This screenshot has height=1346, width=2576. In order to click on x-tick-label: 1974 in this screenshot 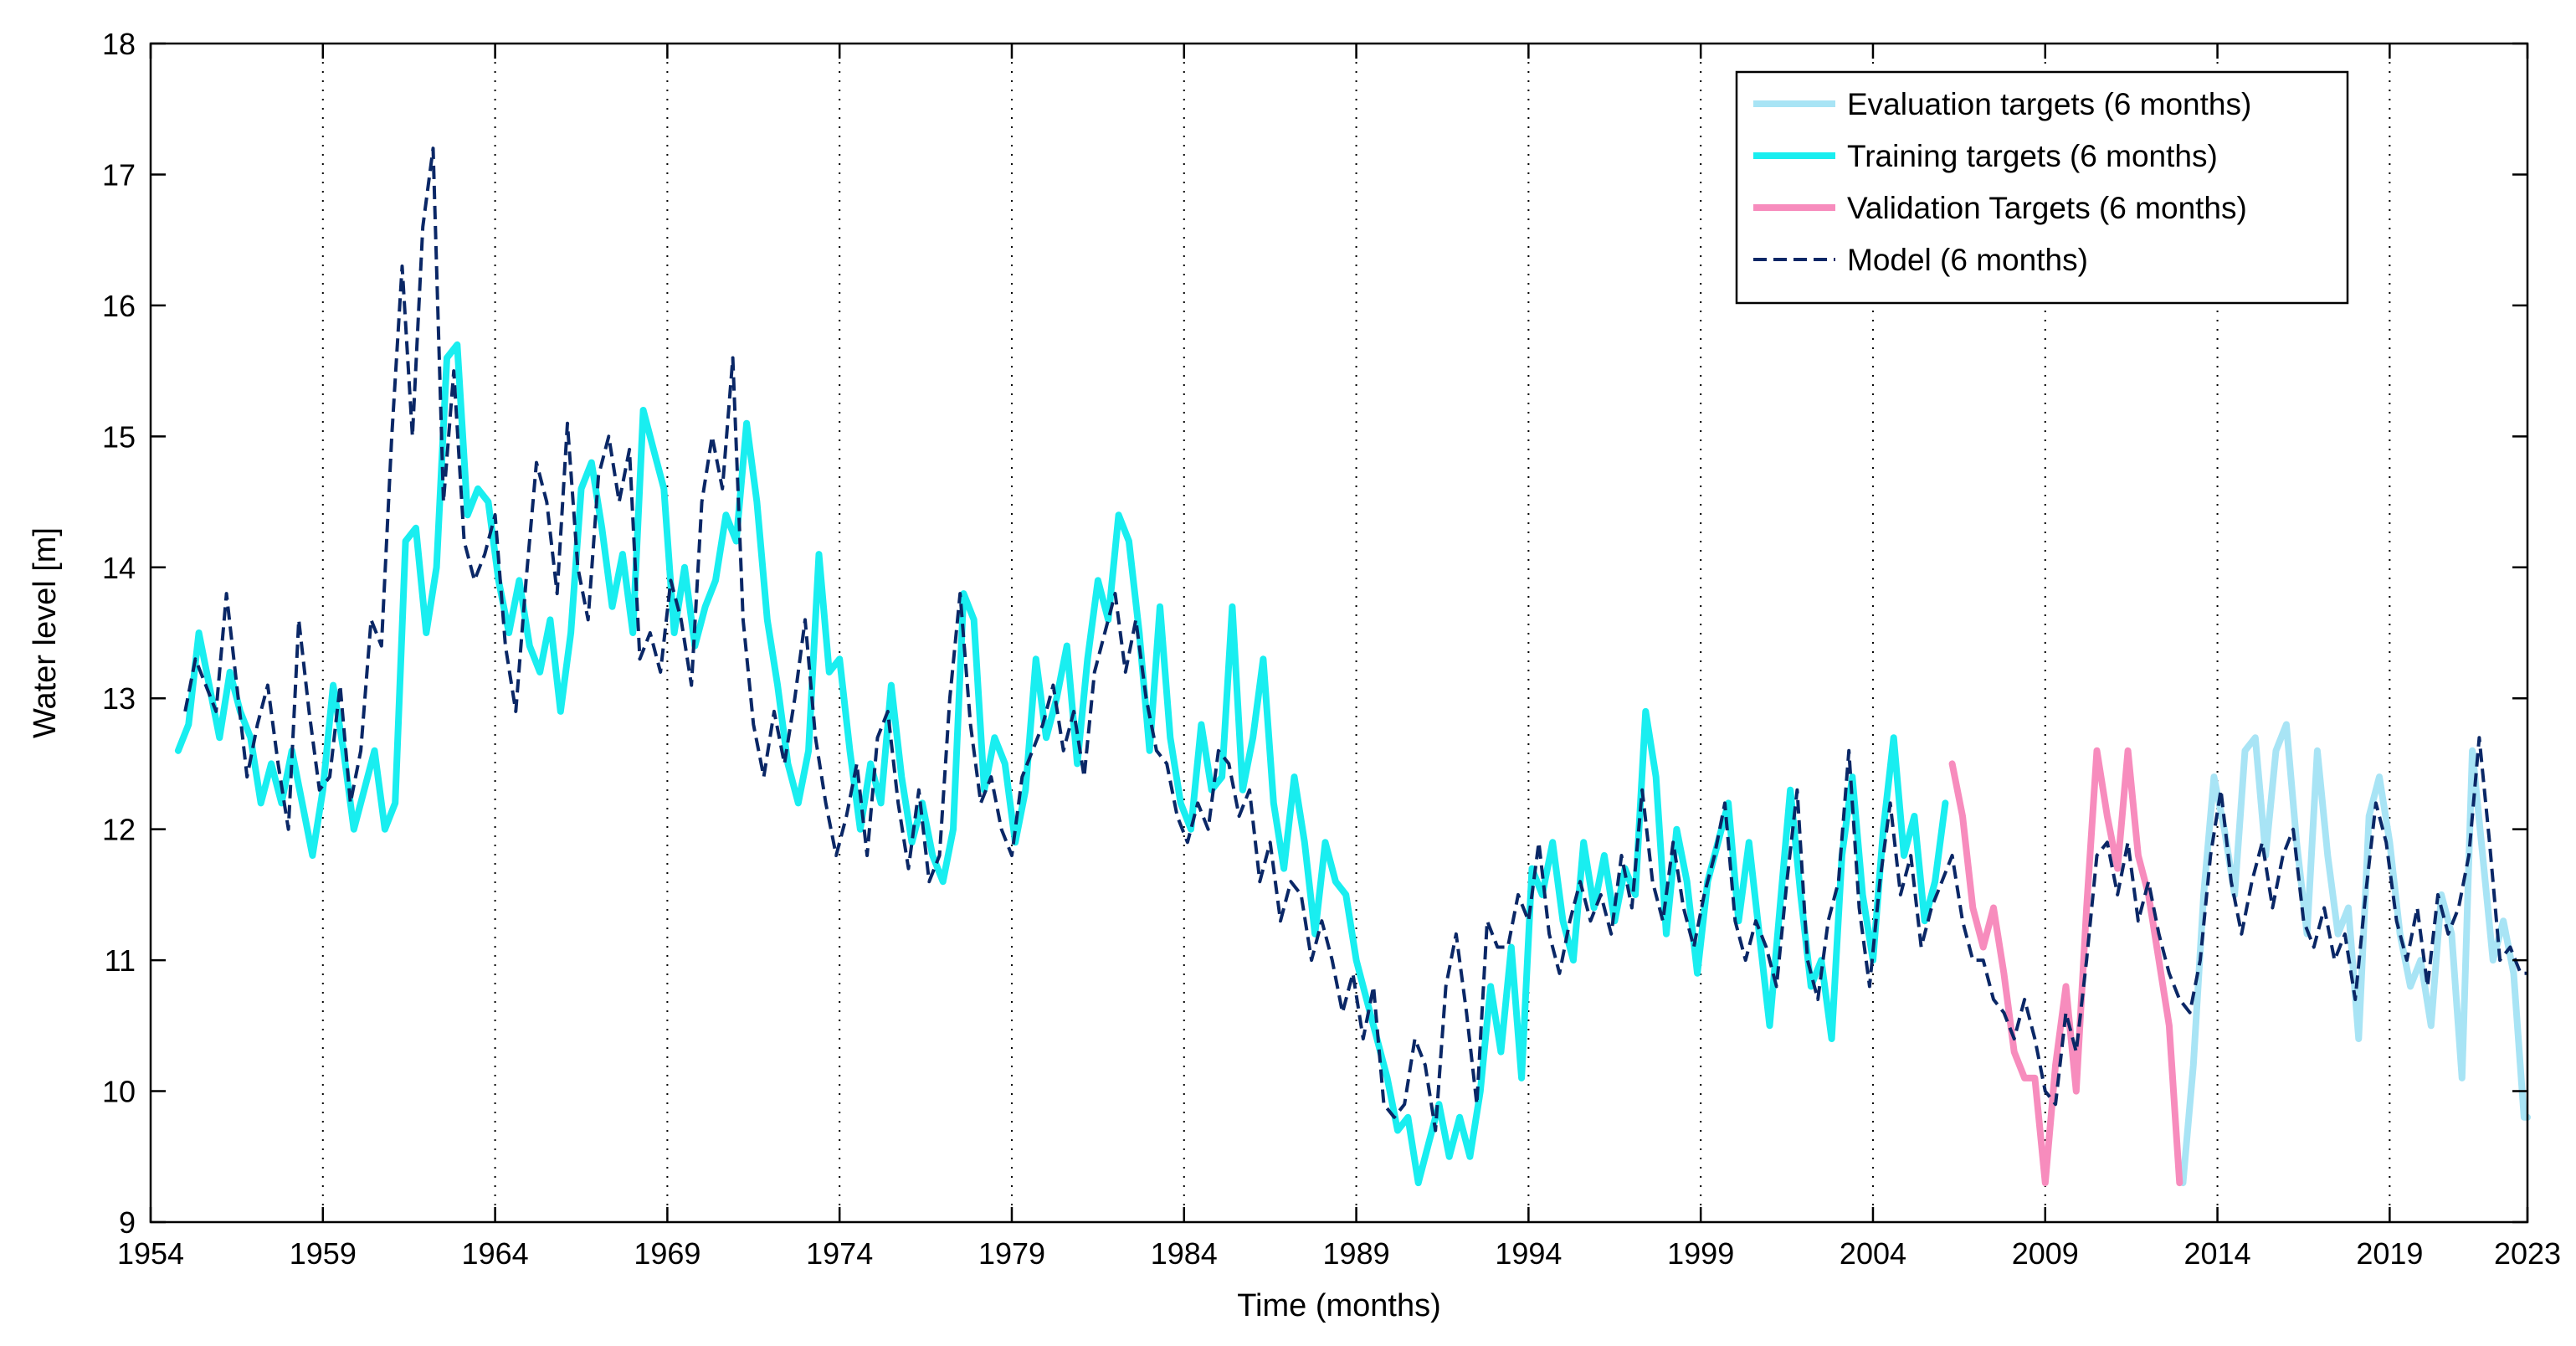, I will do `click(839, 1253)`.